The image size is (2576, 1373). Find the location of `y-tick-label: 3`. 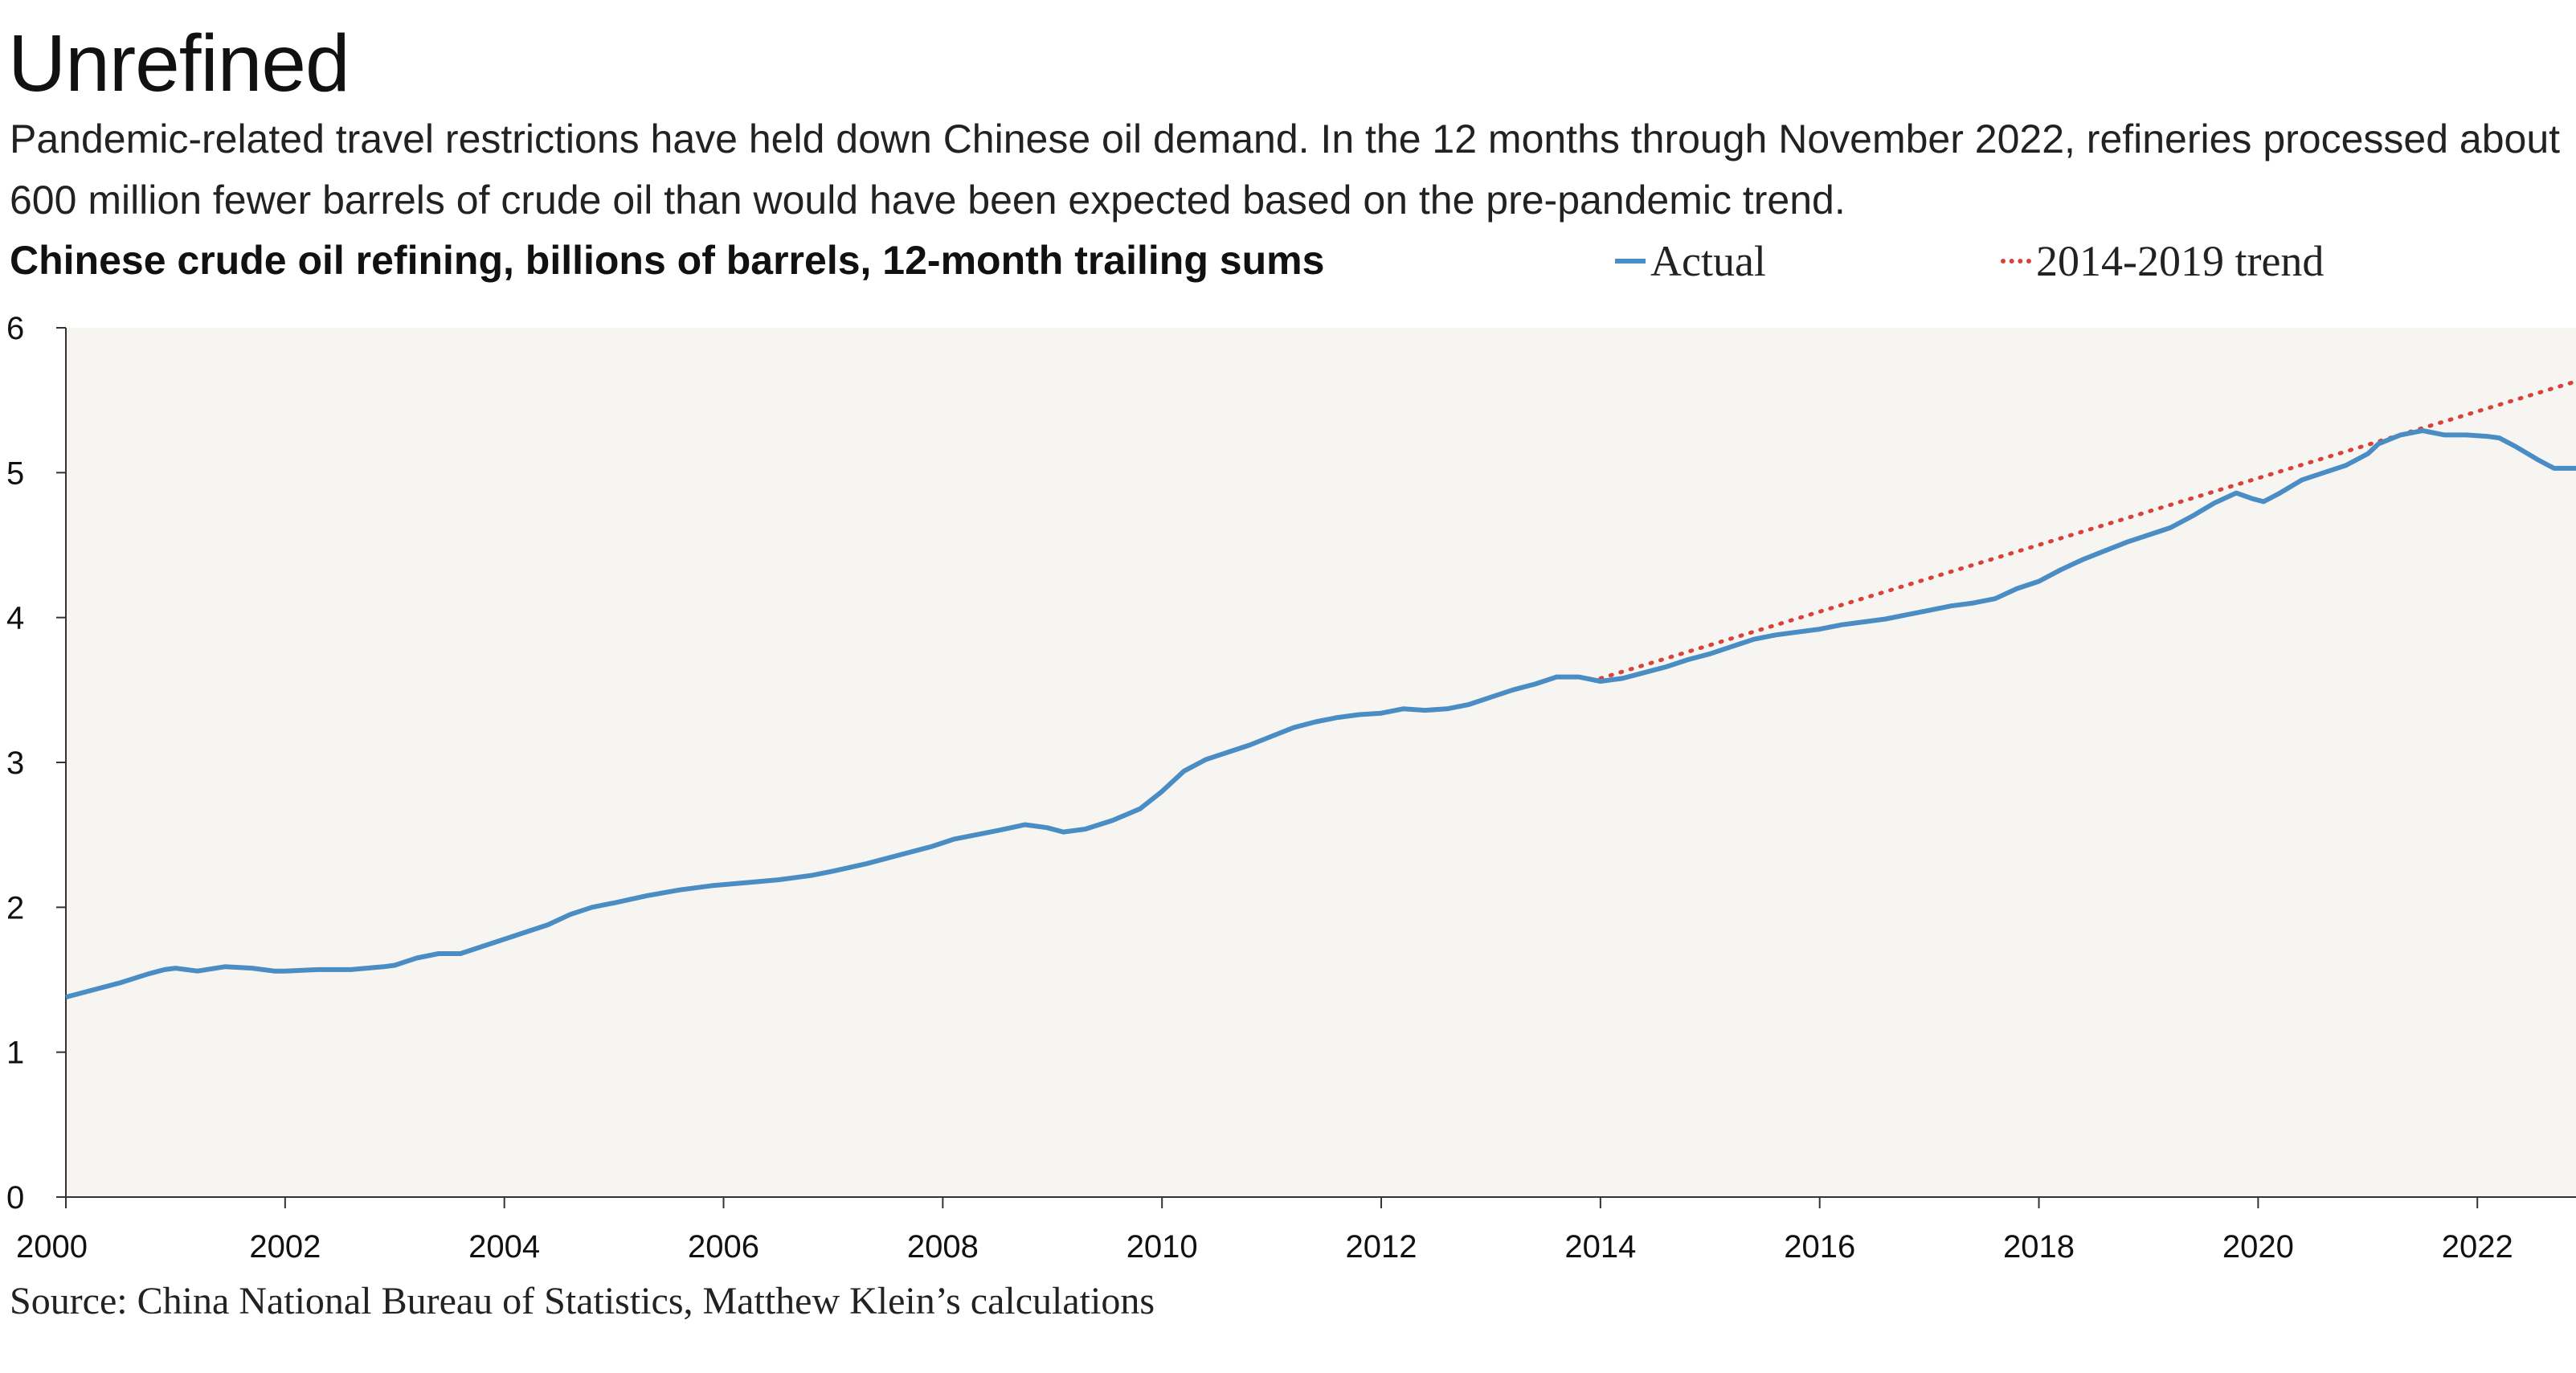

y-tick-label: 3 is located at coordinates (15, 763).